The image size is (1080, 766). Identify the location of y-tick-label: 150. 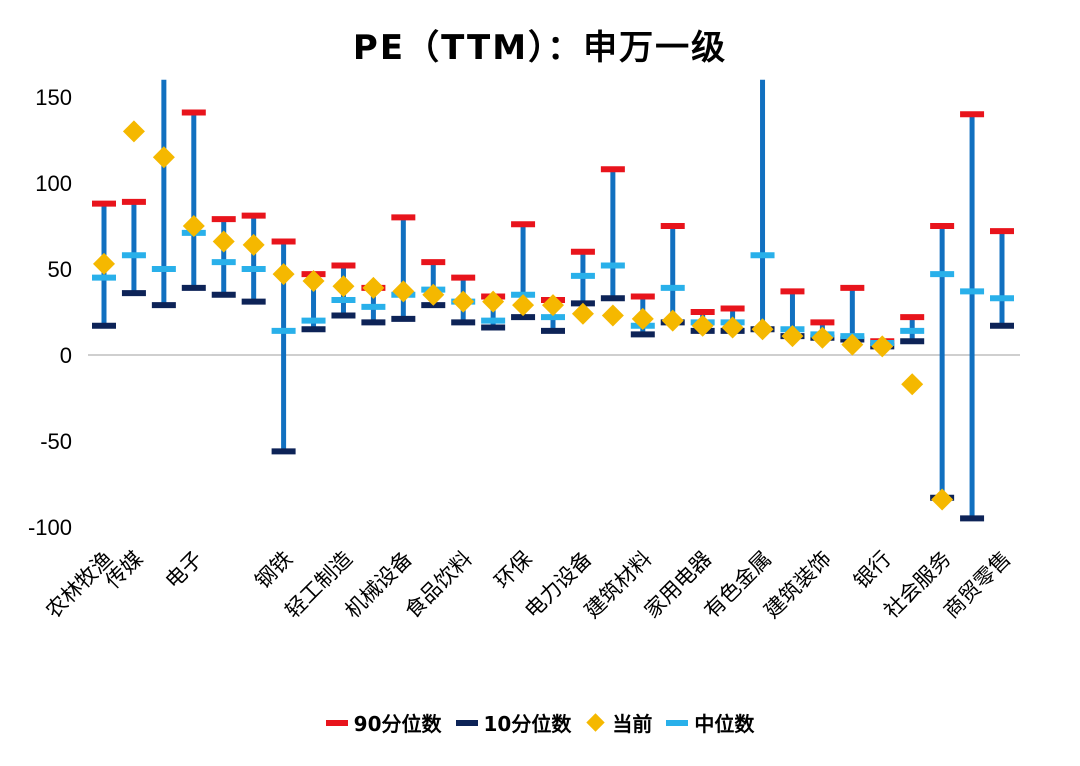
(53, 97).